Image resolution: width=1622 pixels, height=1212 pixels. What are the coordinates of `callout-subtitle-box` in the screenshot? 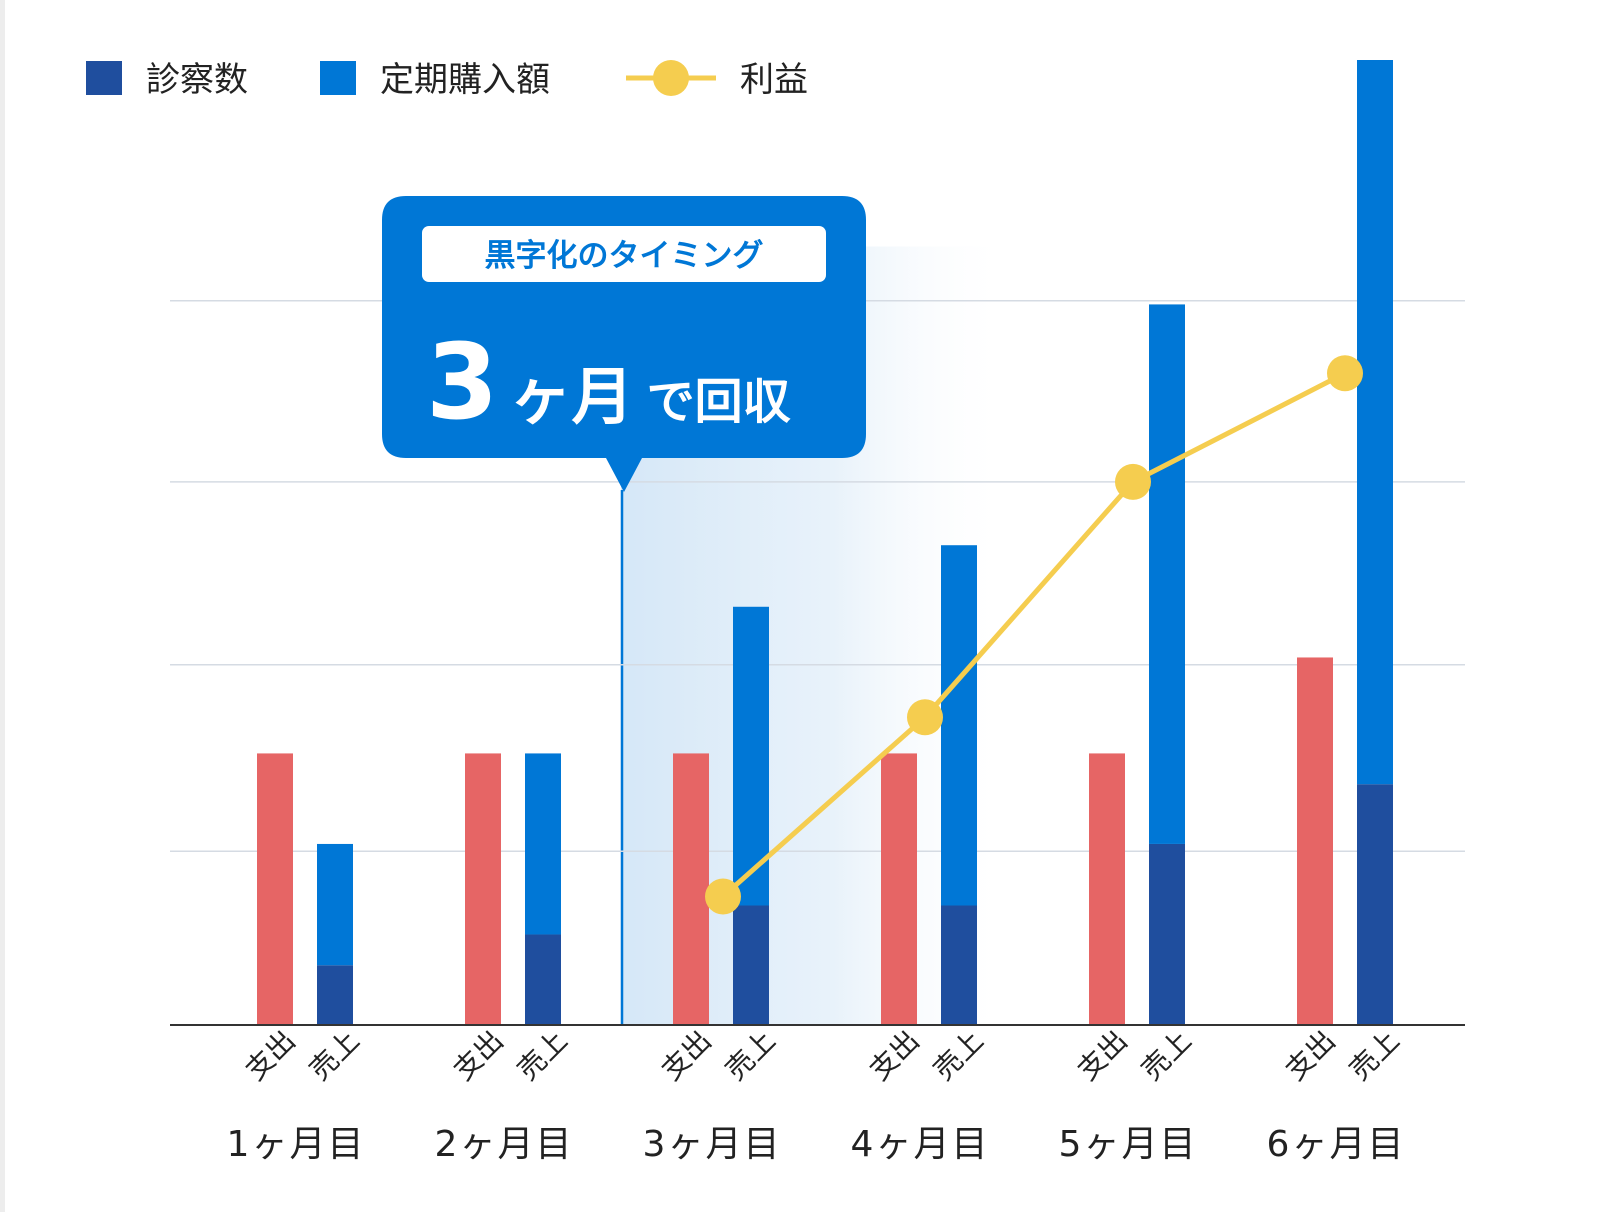 It's located at (624, 254).